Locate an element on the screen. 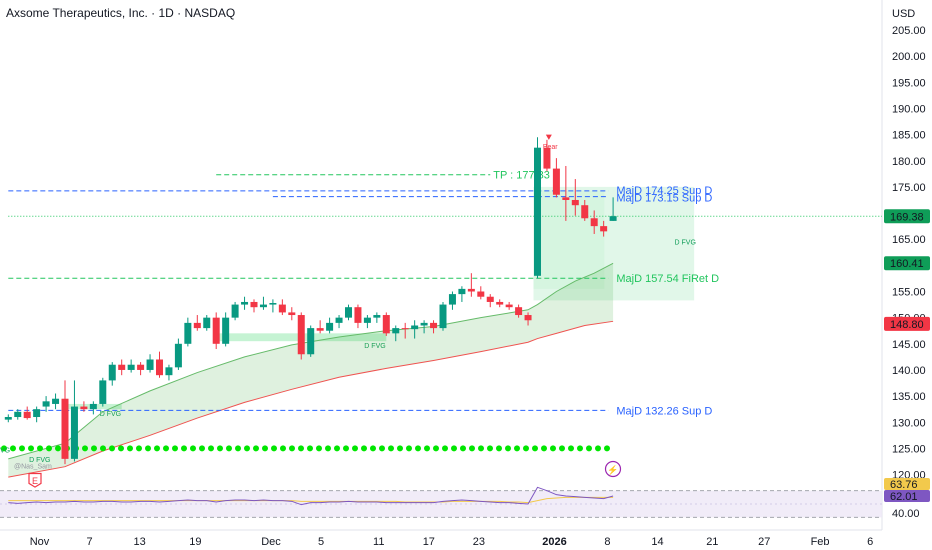  rsi-value-a-box is located at coordinates (907, 484).